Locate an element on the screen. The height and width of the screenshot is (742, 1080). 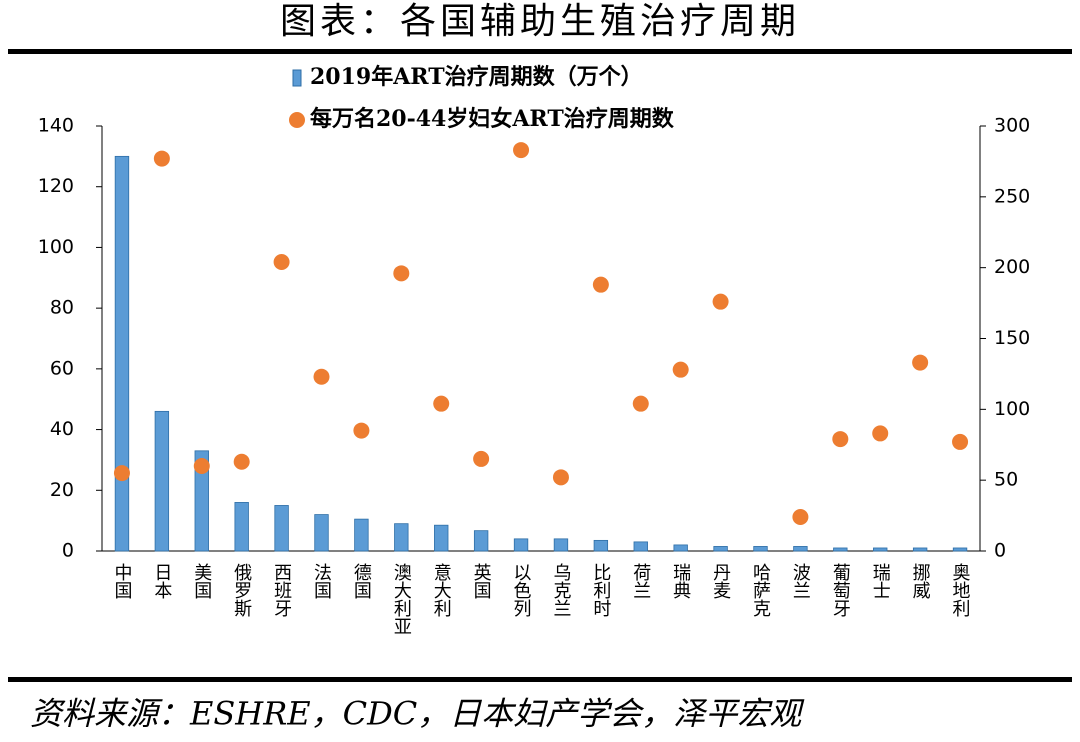
y2-tick-label: 0 is located at coordinates (1000, 551).